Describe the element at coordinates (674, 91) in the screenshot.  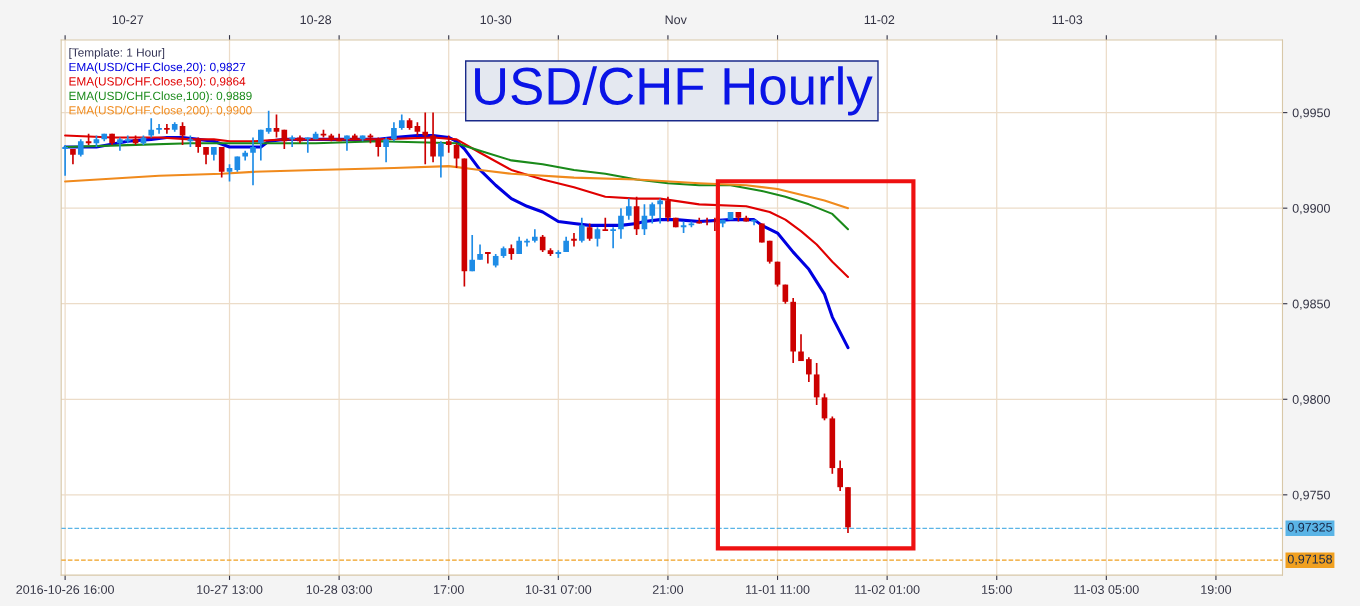
I see `chart-title: USD/CHF Hourly` at that location.